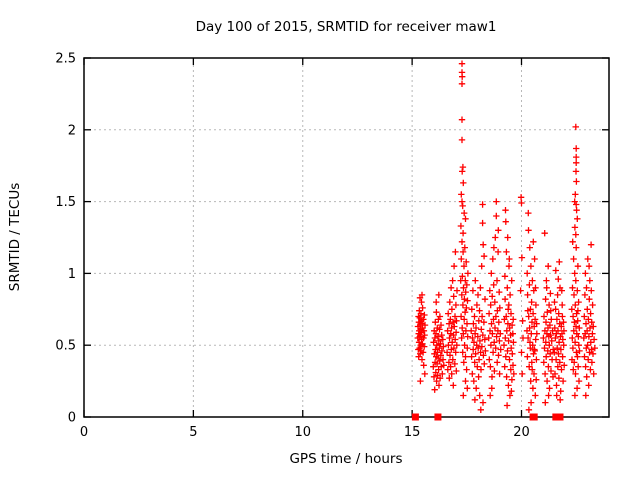 This screenshot has width=640, height=480. Describe the element at coordinates (412, 432) in the screenshot. I see `x-tick-label: 15` at that location.